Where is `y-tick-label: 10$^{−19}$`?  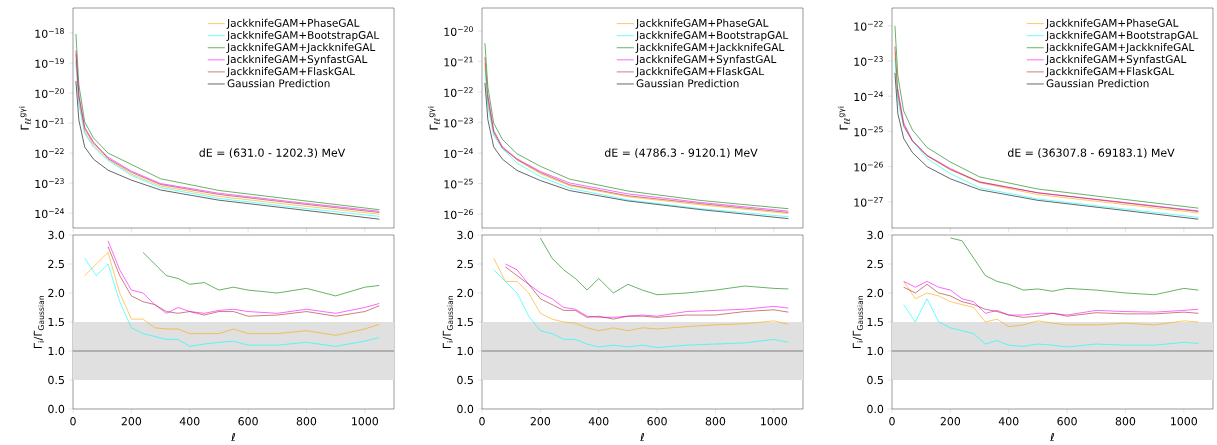 y-tick-label: 10$^{−19}$ is located at coordinates (49, 63).